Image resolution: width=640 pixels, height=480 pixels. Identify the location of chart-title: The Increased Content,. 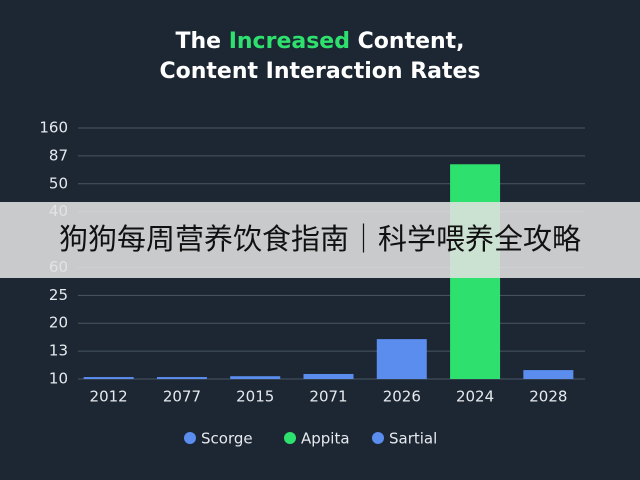
(319, 41).